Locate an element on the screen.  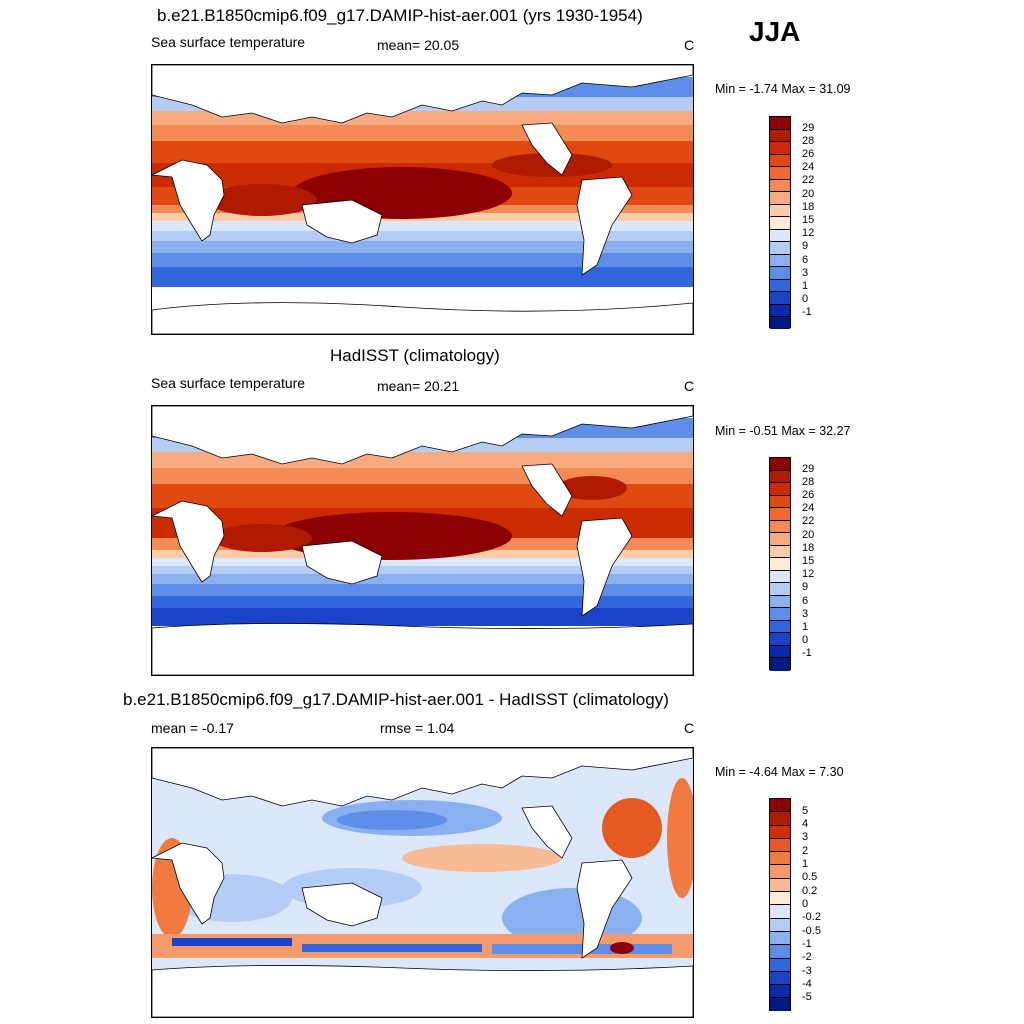
panel2-map is located at coordinates (422, 540).